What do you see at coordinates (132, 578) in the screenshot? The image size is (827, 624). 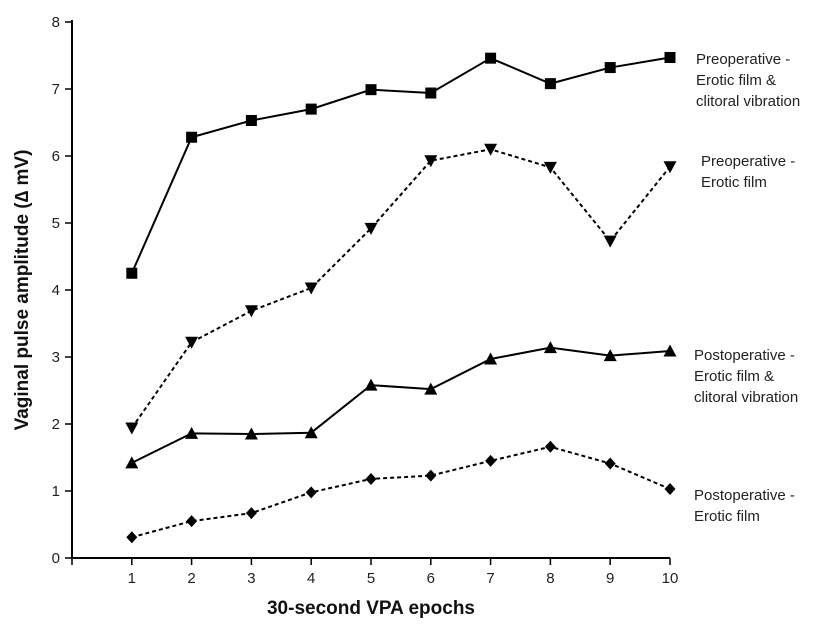 I see `x-tick-label: 1` at bounding box center [132, 578].